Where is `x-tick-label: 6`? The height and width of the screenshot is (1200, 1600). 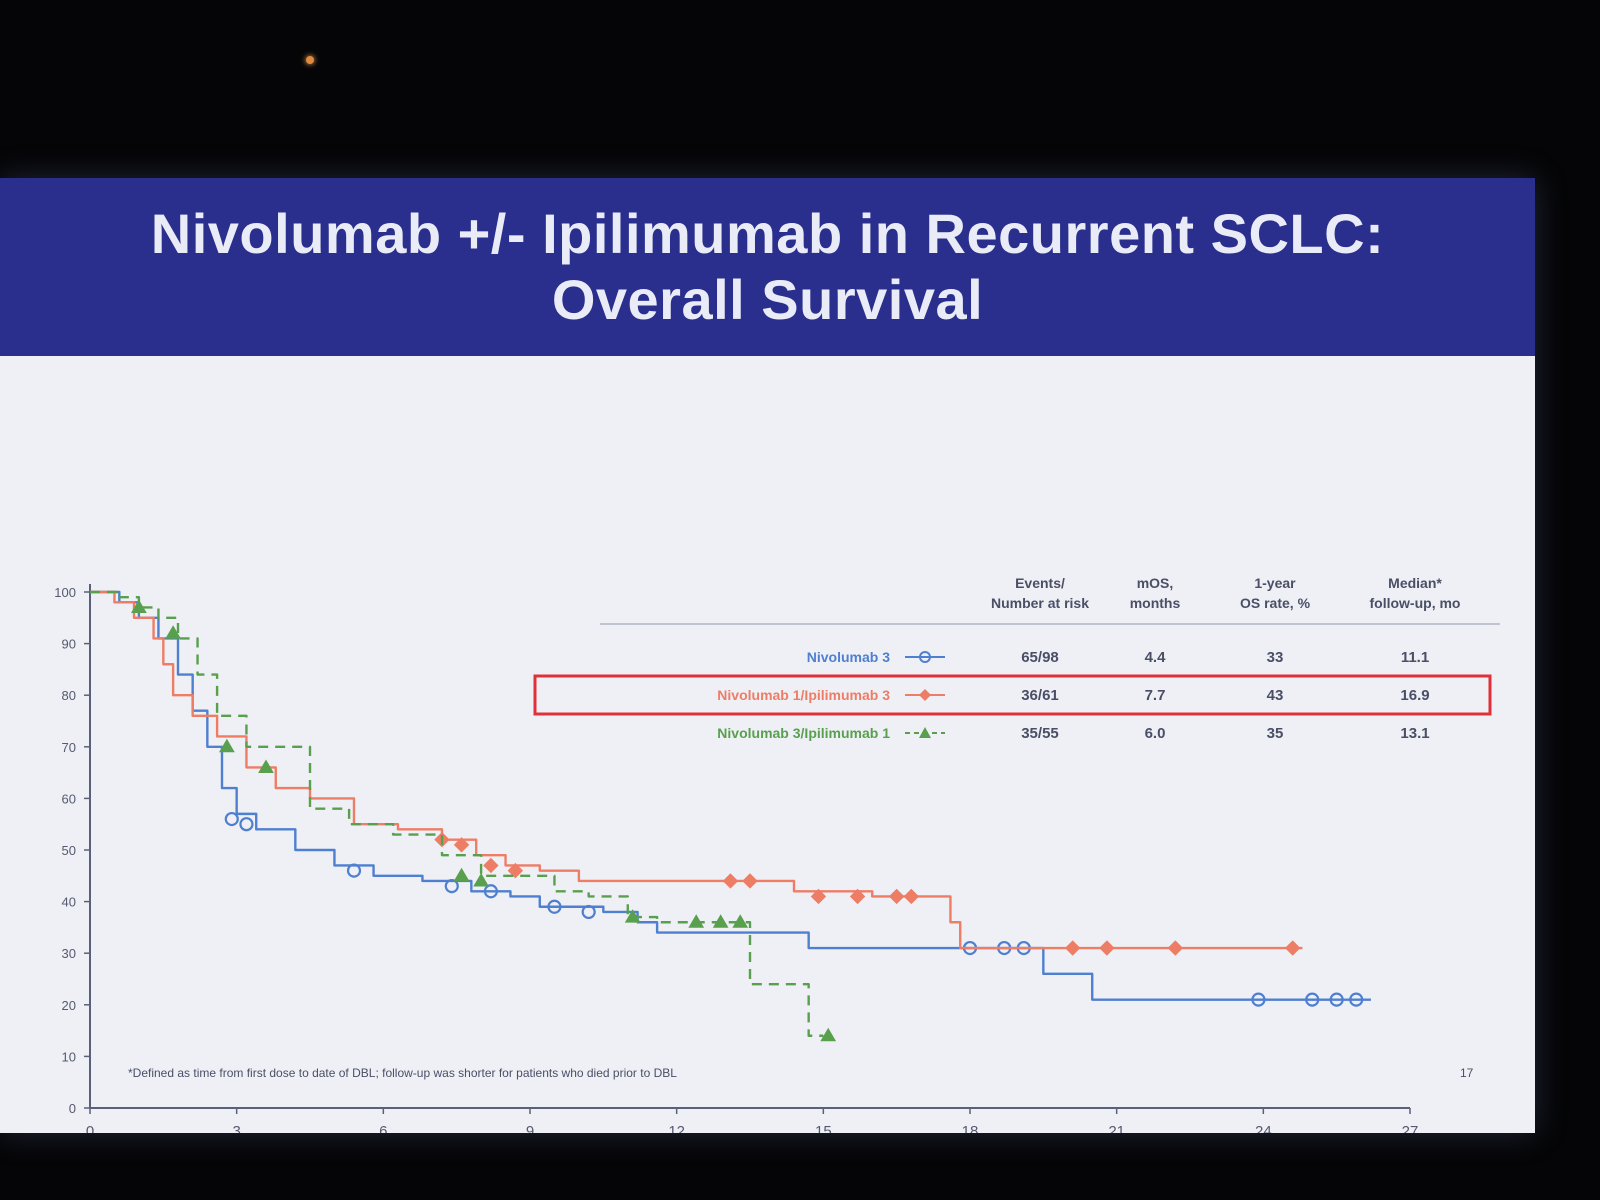 x-tick-label: 6 is located at coordinates (383, 1128).